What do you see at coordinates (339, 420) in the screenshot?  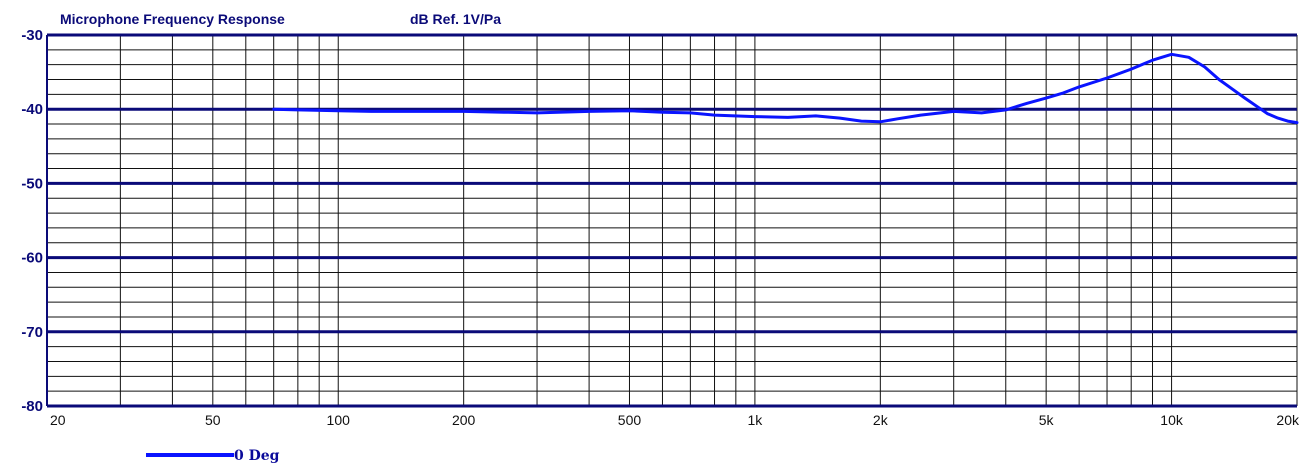 I see `x-tick-label: 100` at bounding box center [339, 420].